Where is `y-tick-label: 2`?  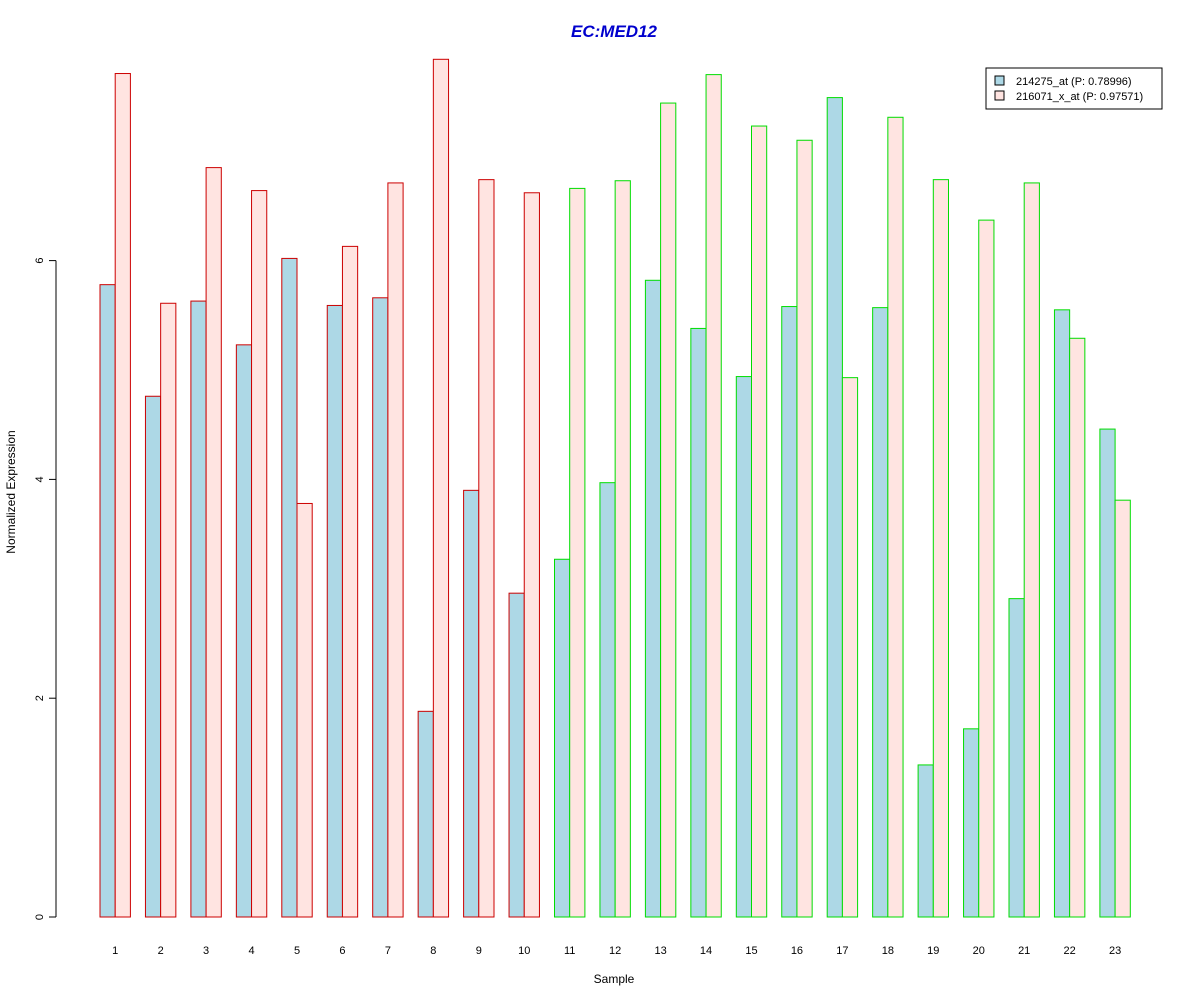
y-tick-label: 2 is located at coordinates (40, 698).